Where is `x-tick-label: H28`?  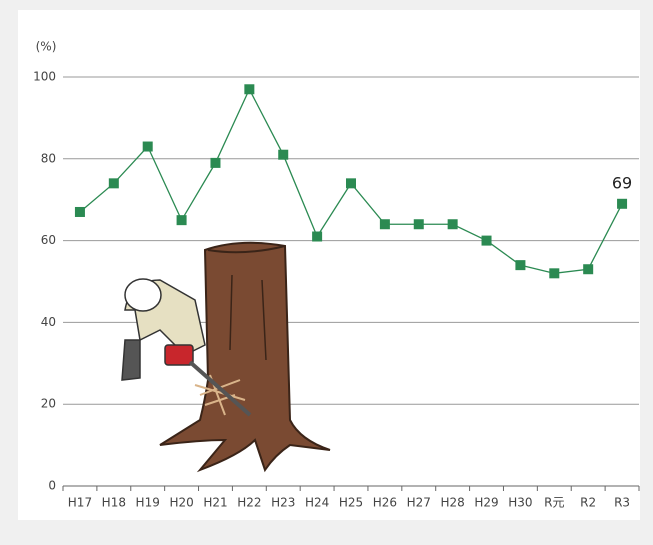 x-tick-label: H28 is located at coordinates (452, 503).